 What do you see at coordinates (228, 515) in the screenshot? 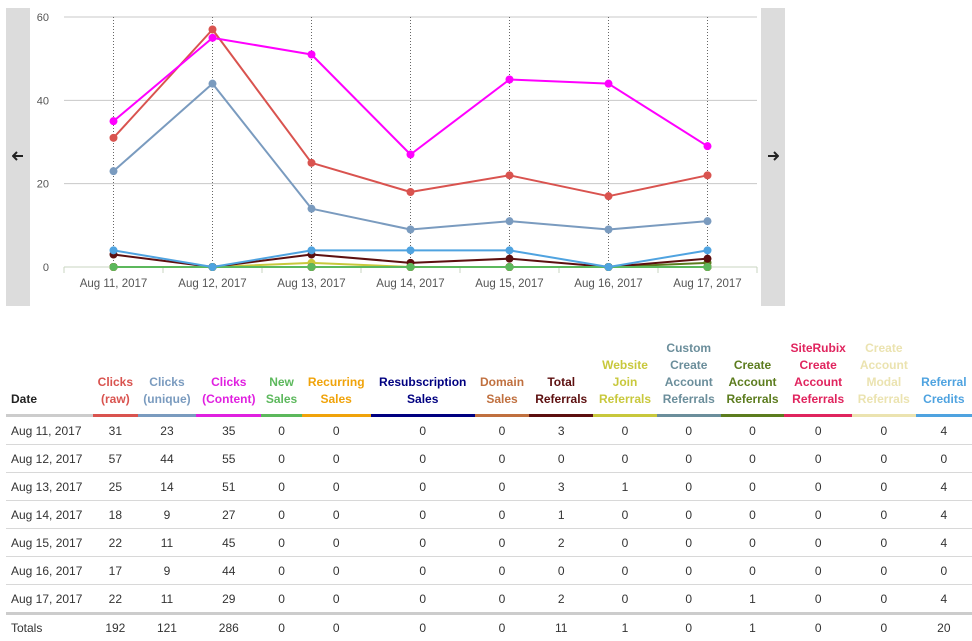
I see `table-cell: 27` at bounding box center [228, 515].